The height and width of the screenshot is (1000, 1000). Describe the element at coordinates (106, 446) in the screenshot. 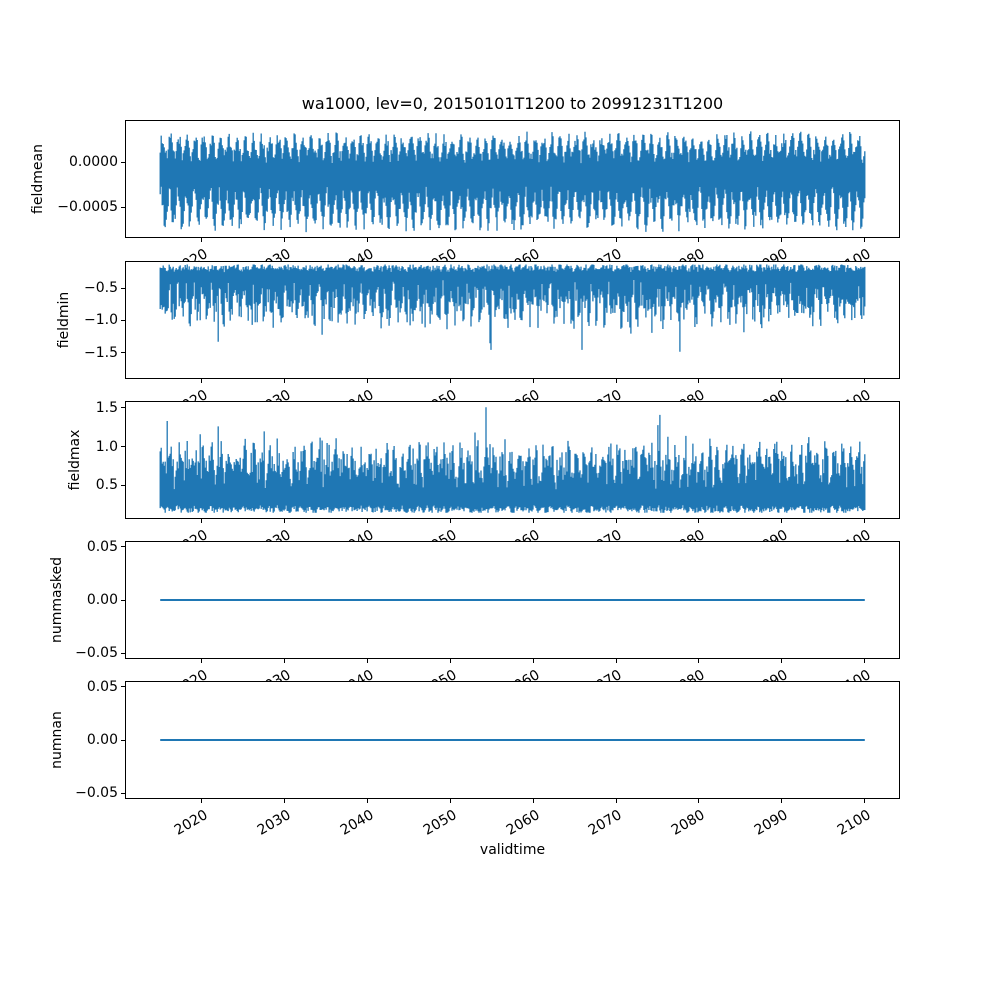

I see `y-tick-label: 1.0` at that location.